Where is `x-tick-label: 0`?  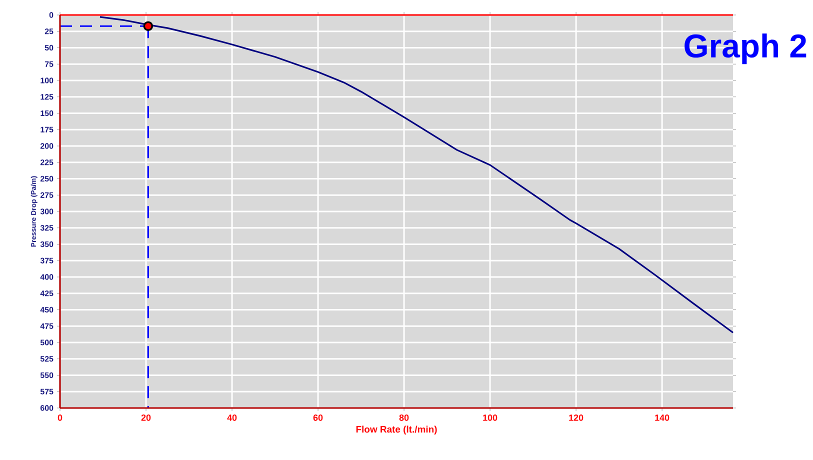 x-tick-label: 0 is located at coordinates (60, 417).